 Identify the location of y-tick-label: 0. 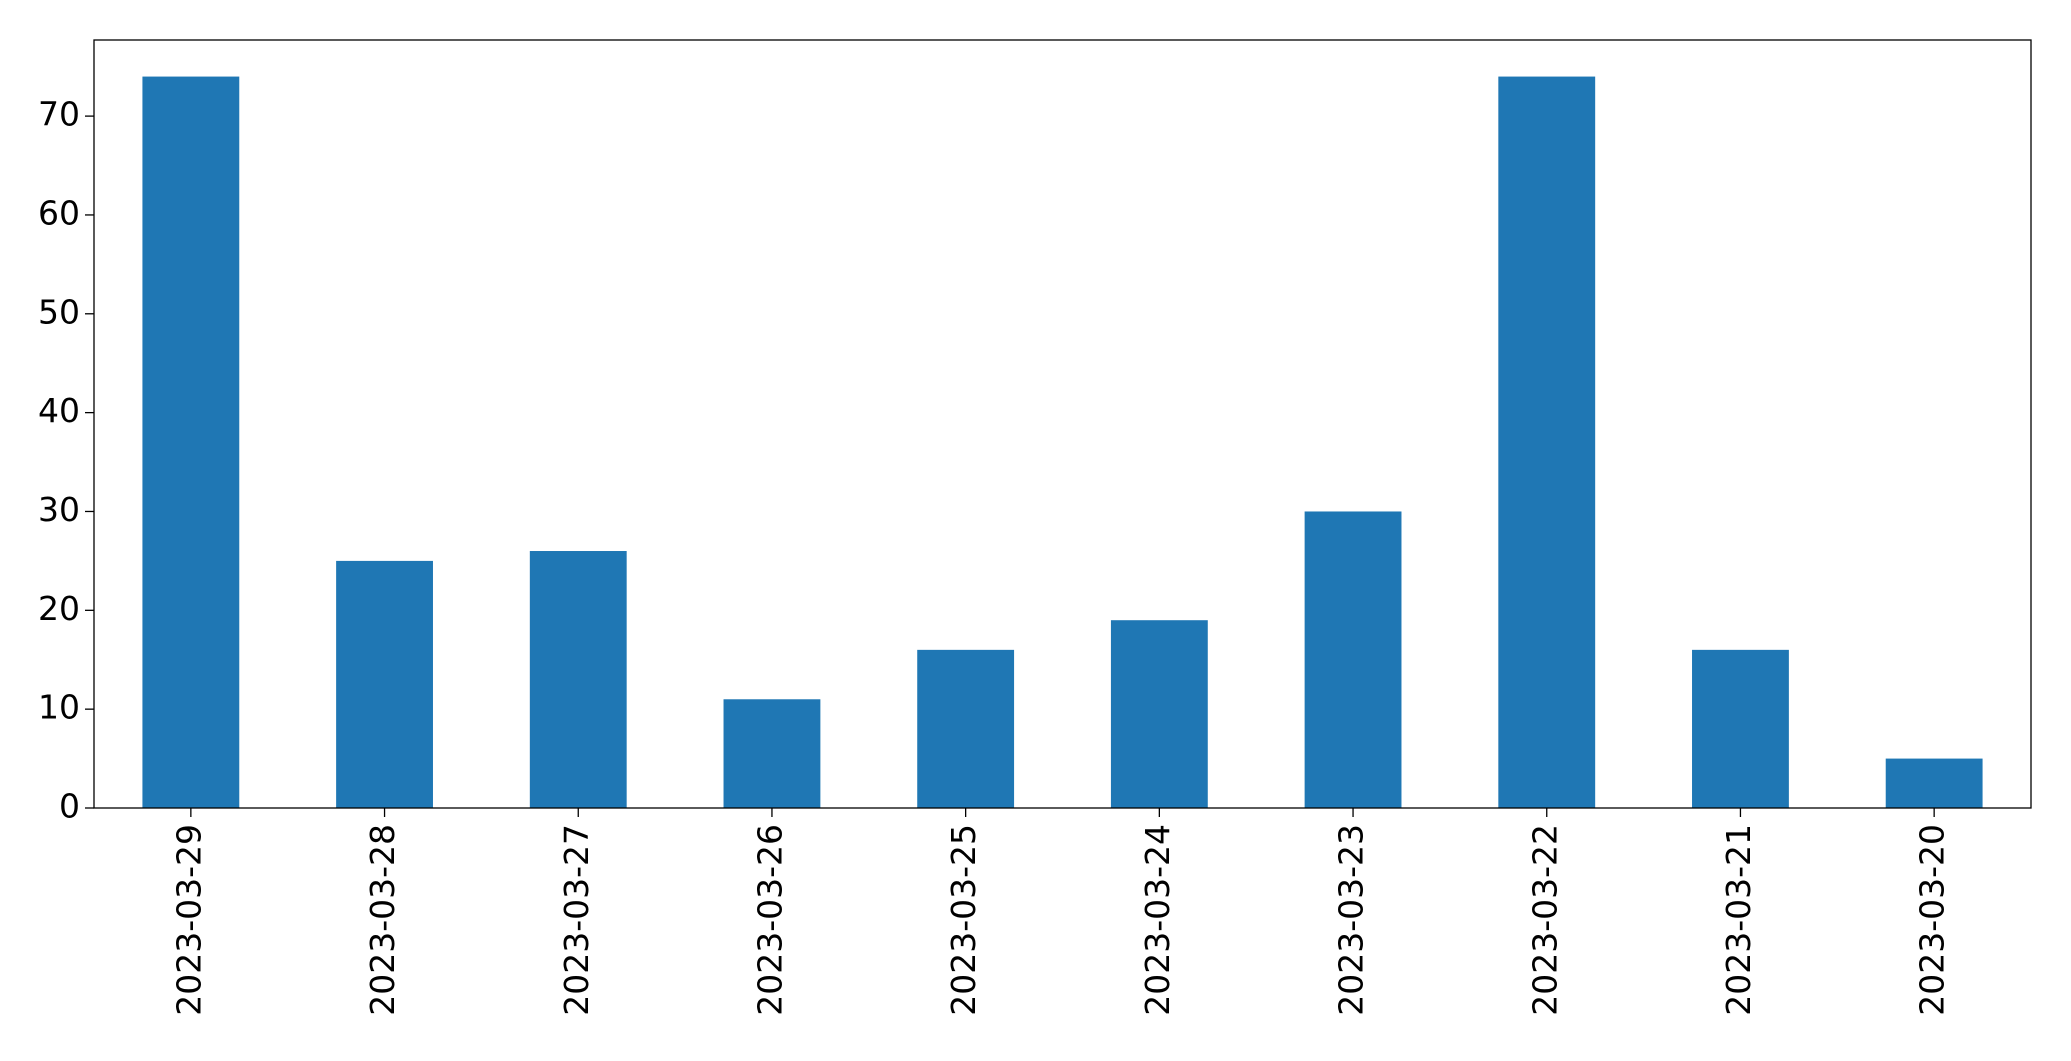
(69, 806).